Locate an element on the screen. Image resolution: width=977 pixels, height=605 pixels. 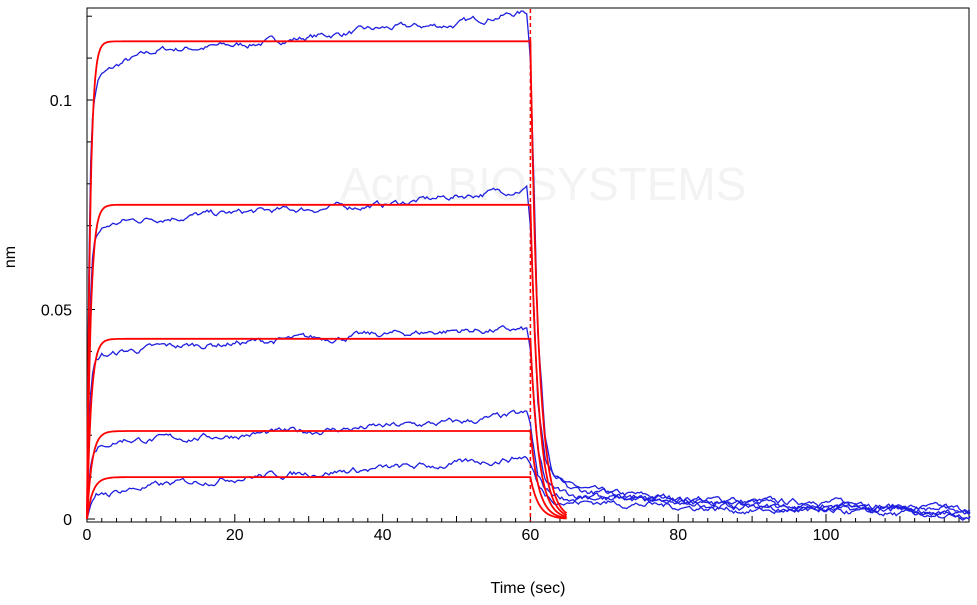
x-tick-label: 80 is located at coordinates (678, 535).